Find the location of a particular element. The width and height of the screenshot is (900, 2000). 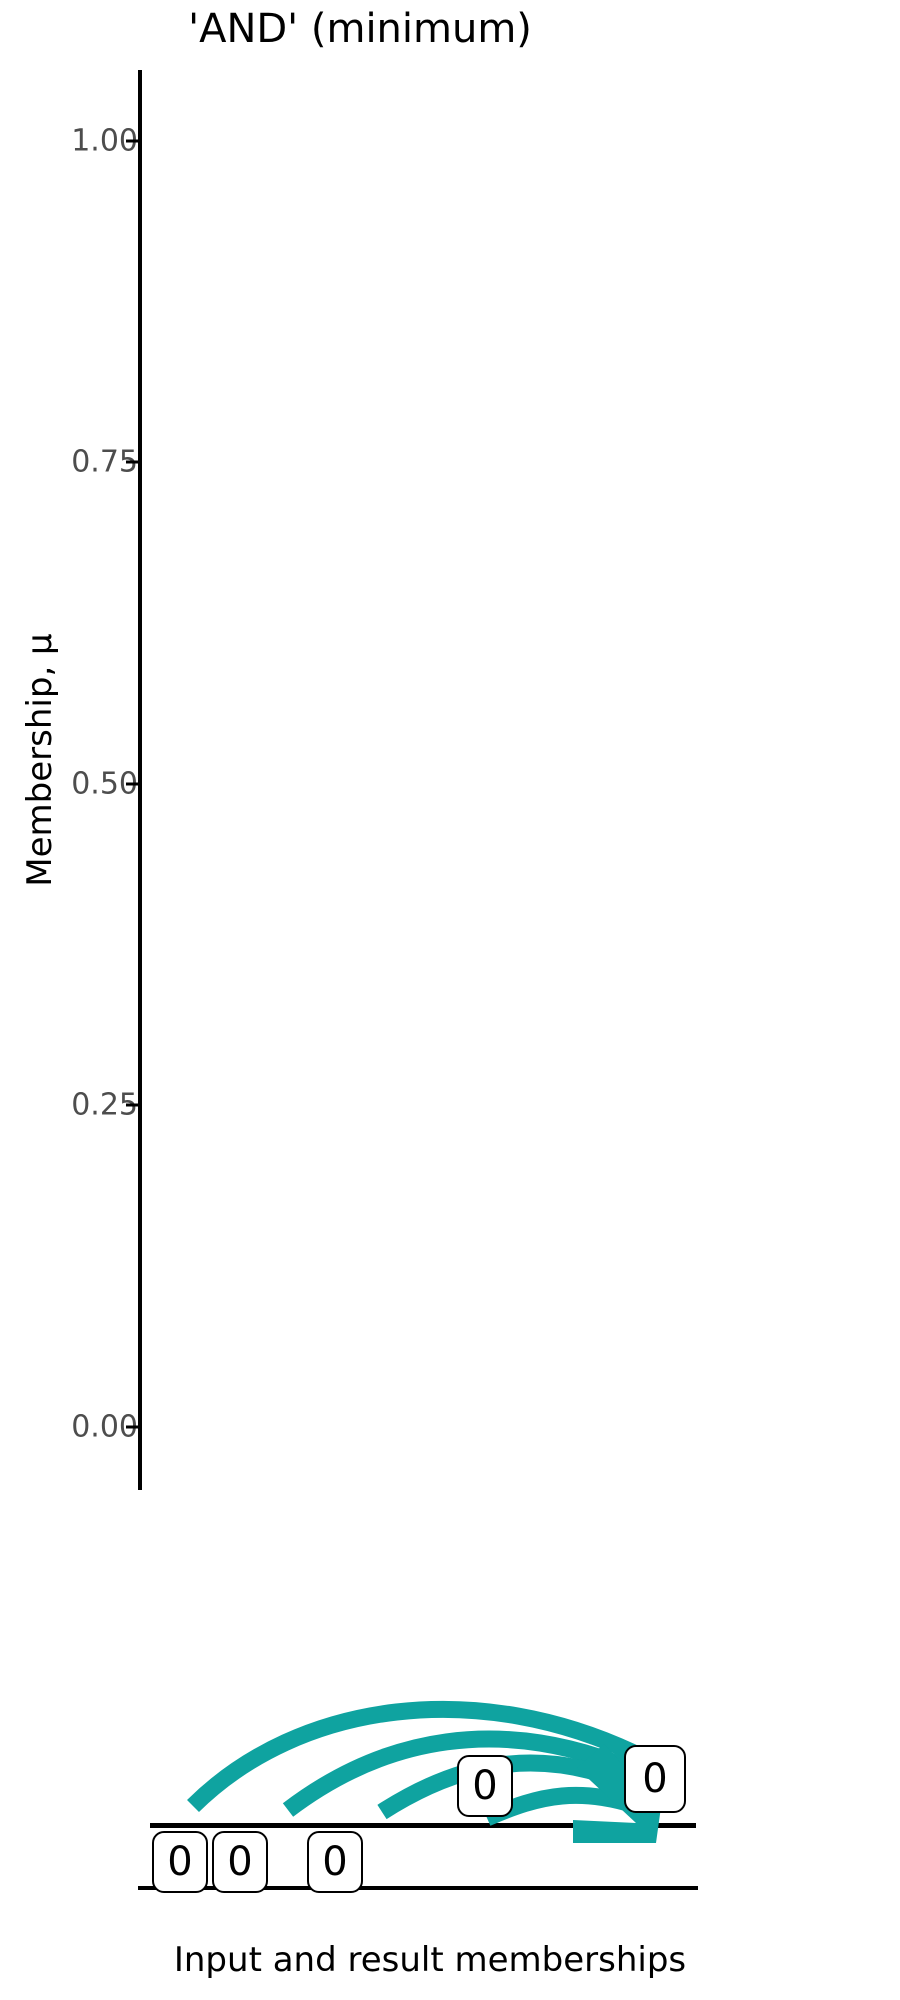

chart-title: 'AND' (minimum) is located at coordinates (360, 29).